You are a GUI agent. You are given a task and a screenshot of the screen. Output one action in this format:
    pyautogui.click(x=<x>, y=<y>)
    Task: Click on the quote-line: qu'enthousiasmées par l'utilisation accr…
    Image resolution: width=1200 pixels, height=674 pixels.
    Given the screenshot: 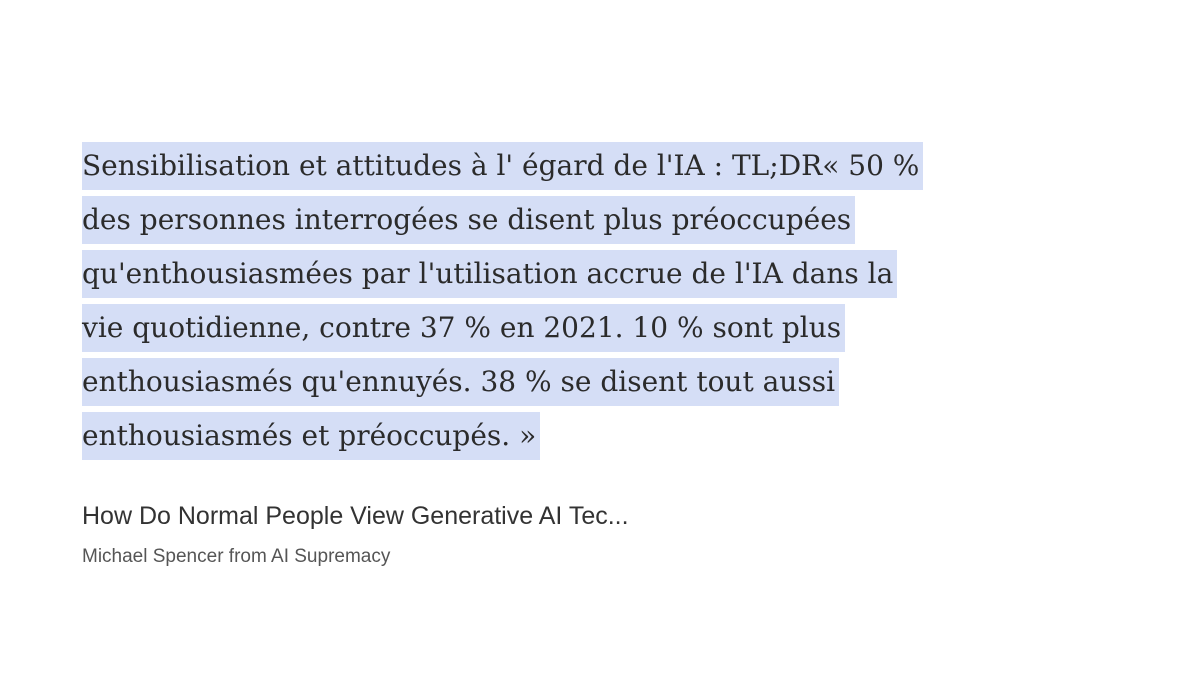 What is the action you would take?
    pyautogui.click(x=490, y=274)
    